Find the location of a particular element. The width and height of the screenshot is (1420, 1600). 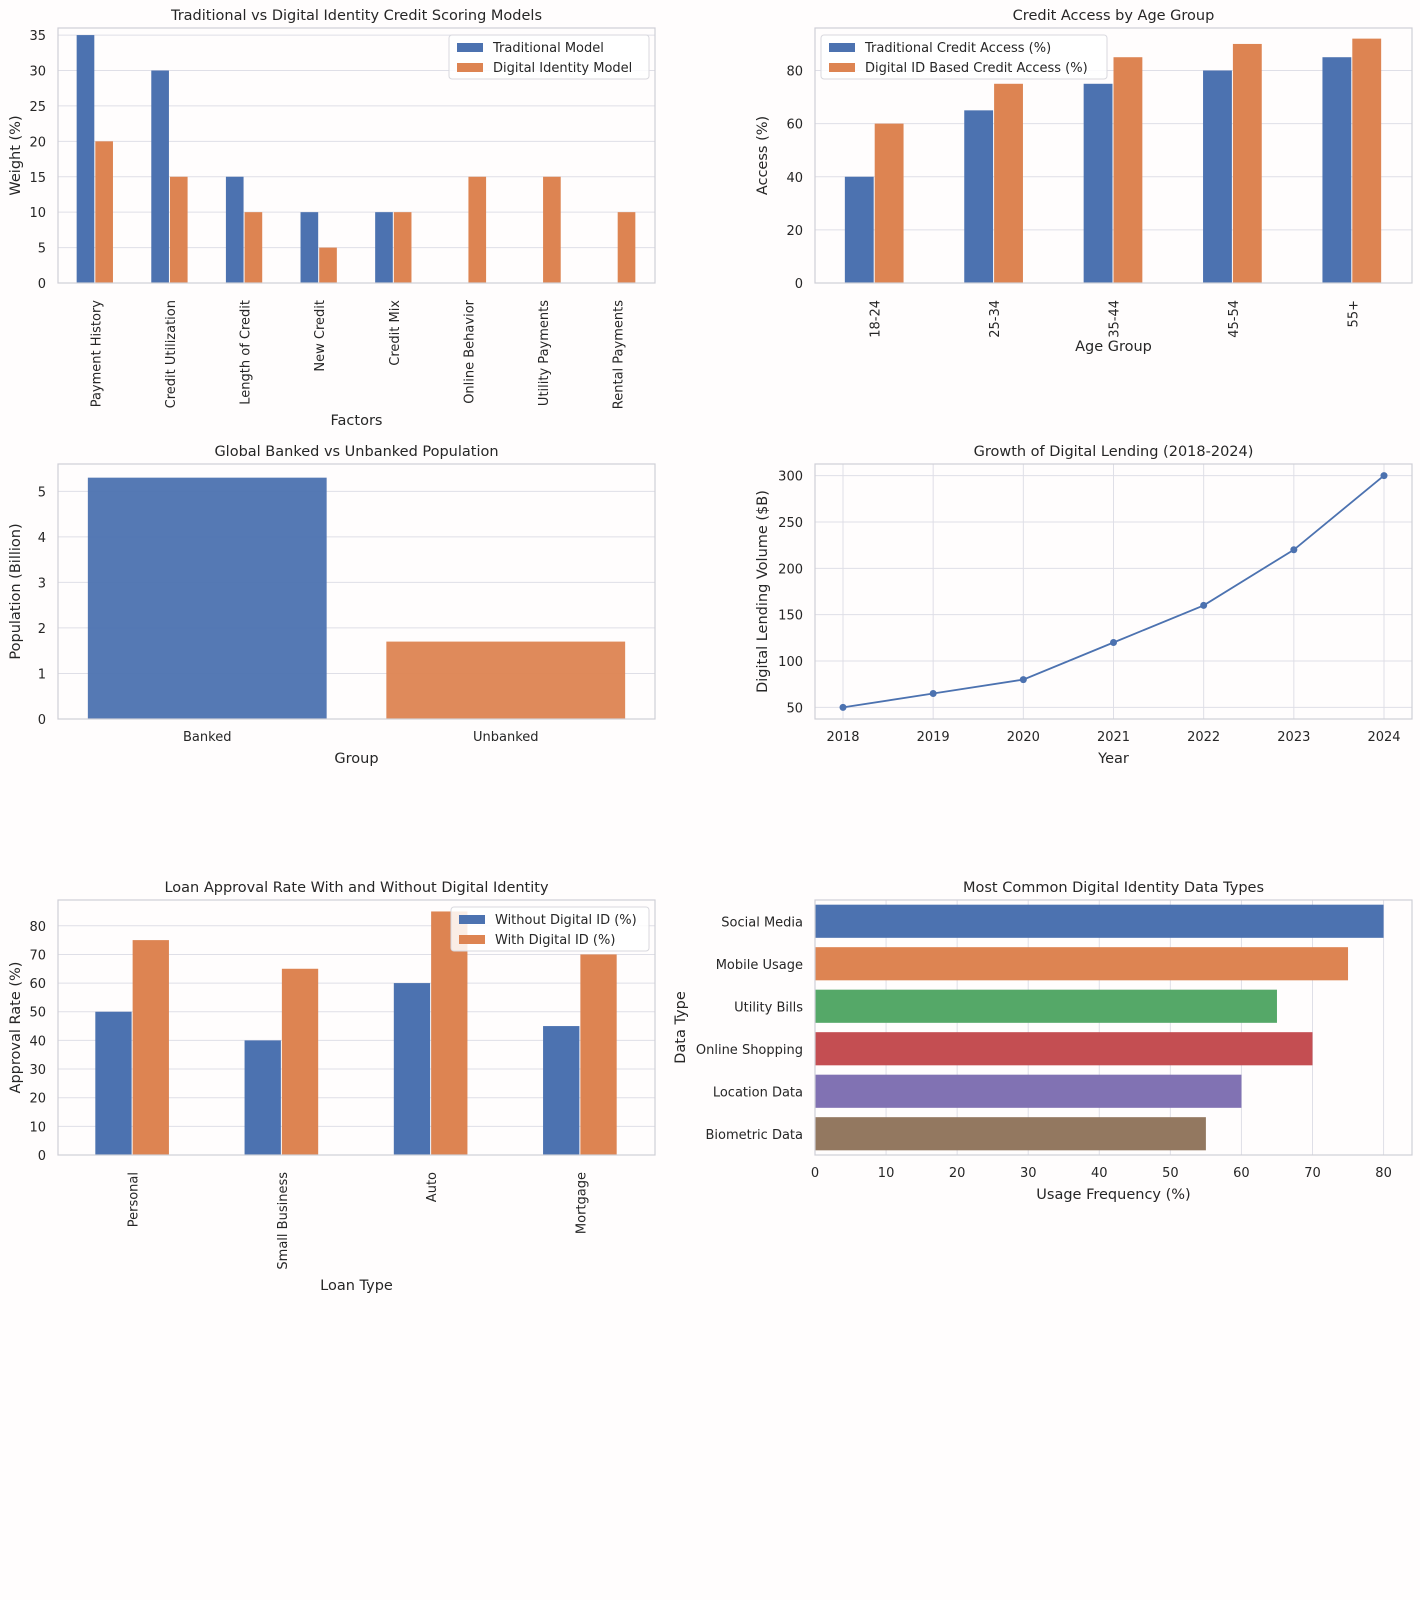

y-tick-label: 25 is located at coordinates (37, 107).